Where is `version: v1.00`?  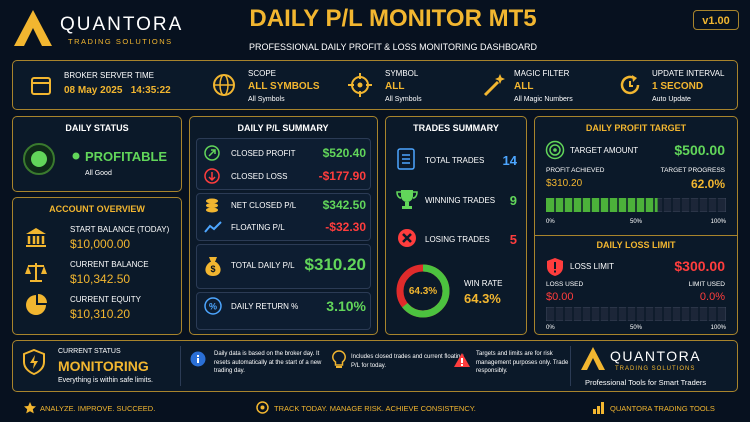 version: v1.00 is located at coordinates (716, 20).